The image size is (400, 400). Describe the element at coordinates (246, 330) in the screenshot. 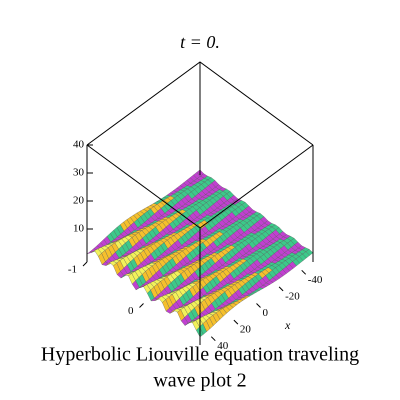

I see `x-tick-label: 20` at that location.